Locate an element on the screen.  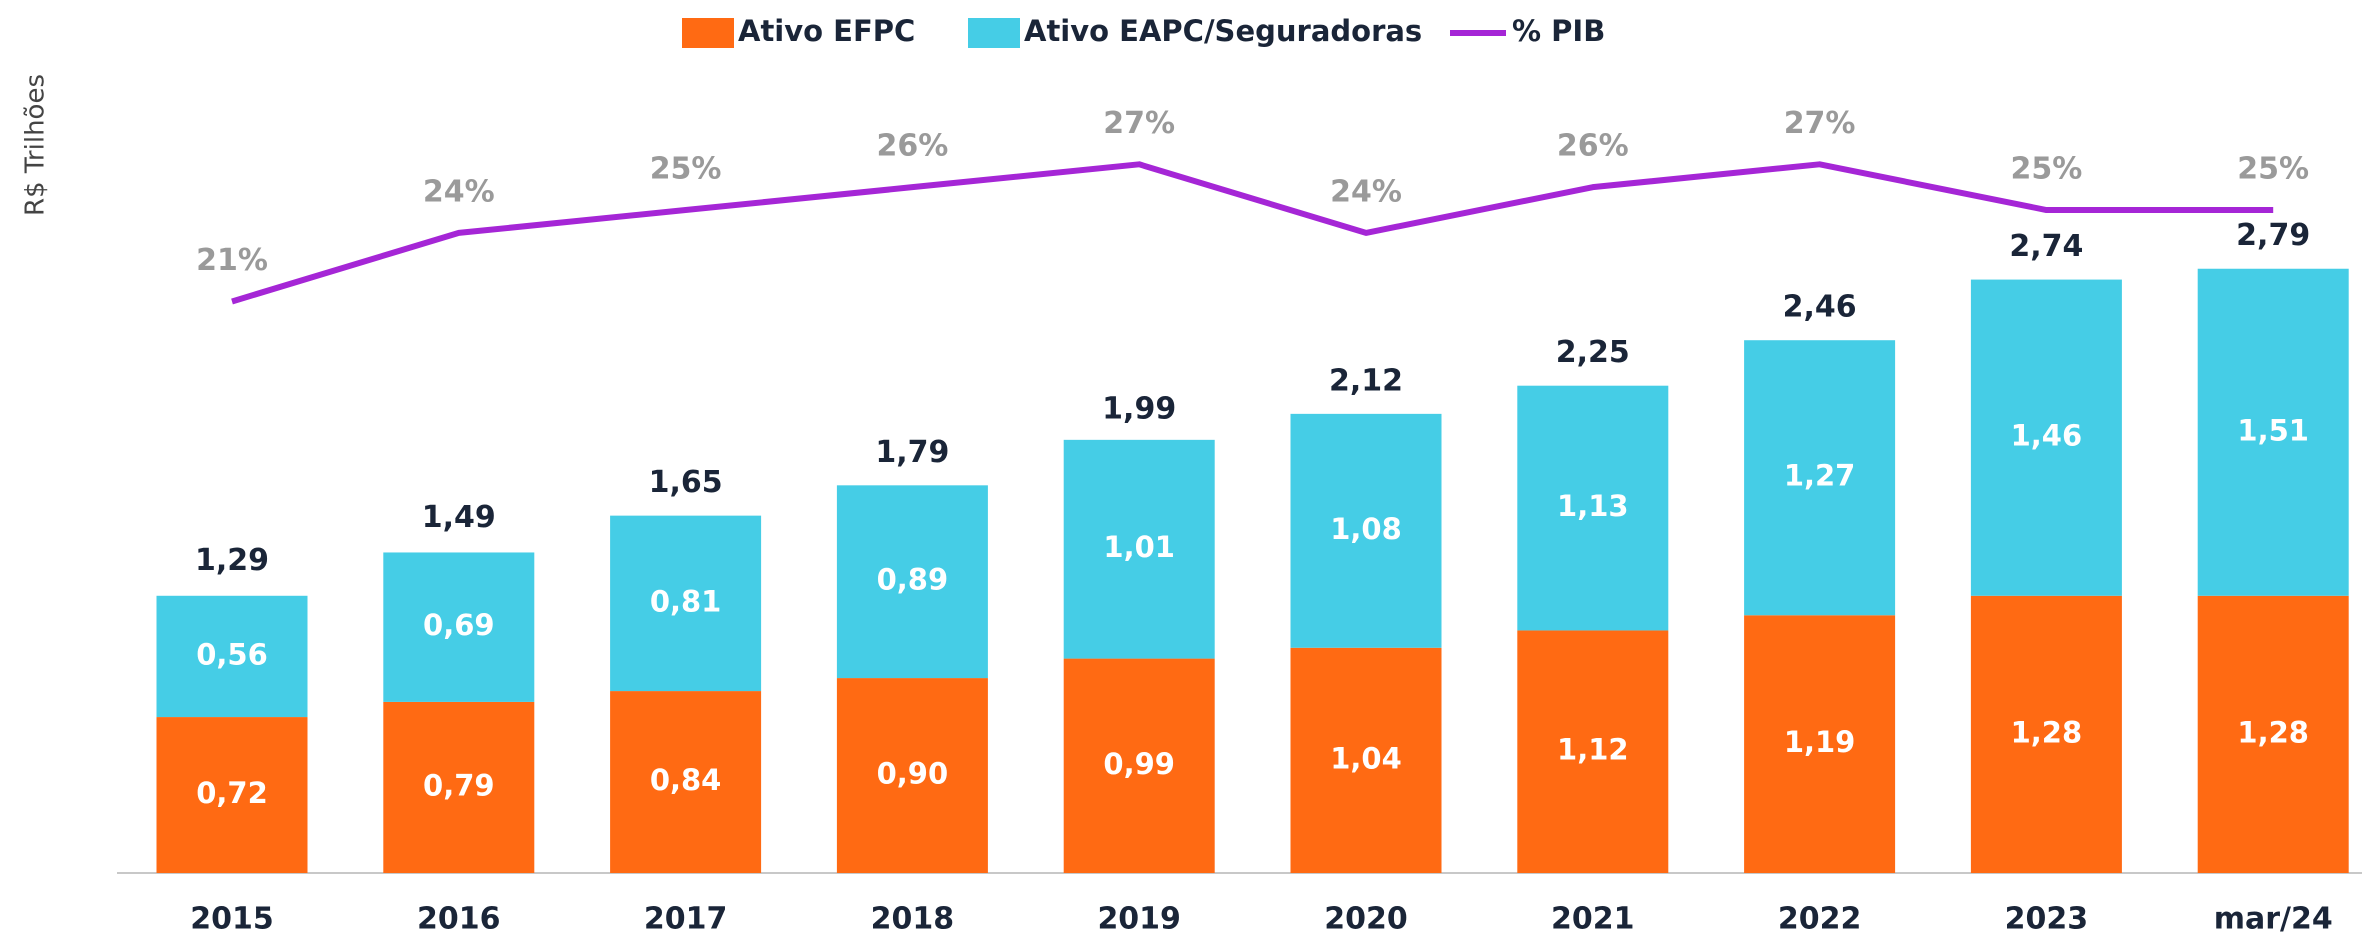
x-tick-label: 2019 is located at coordinates (1139, 919).